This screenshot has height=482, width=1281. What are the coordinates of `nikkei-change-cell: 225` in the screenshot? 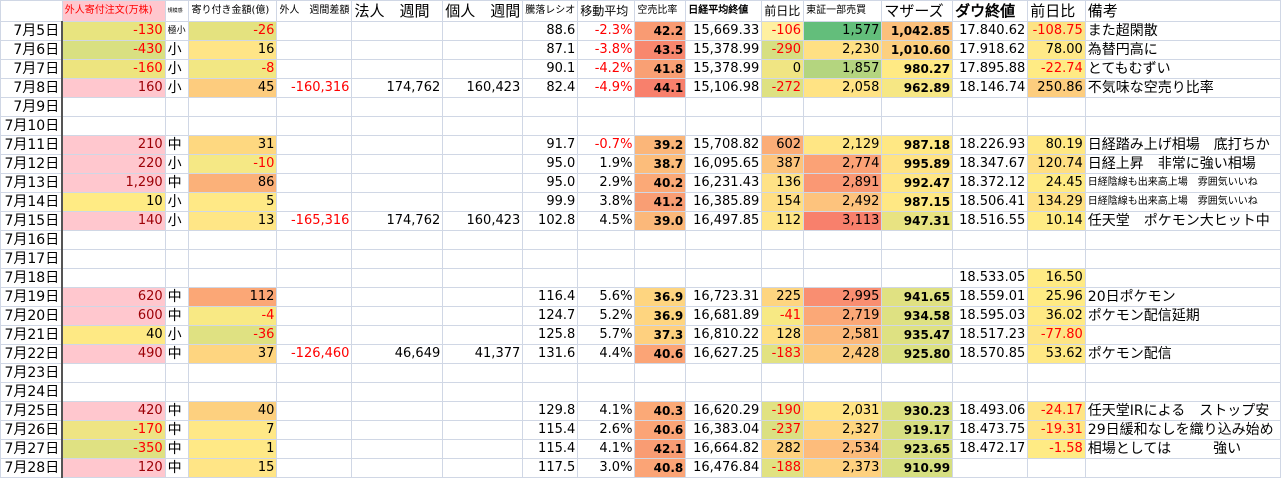 It's located at (783, 297).